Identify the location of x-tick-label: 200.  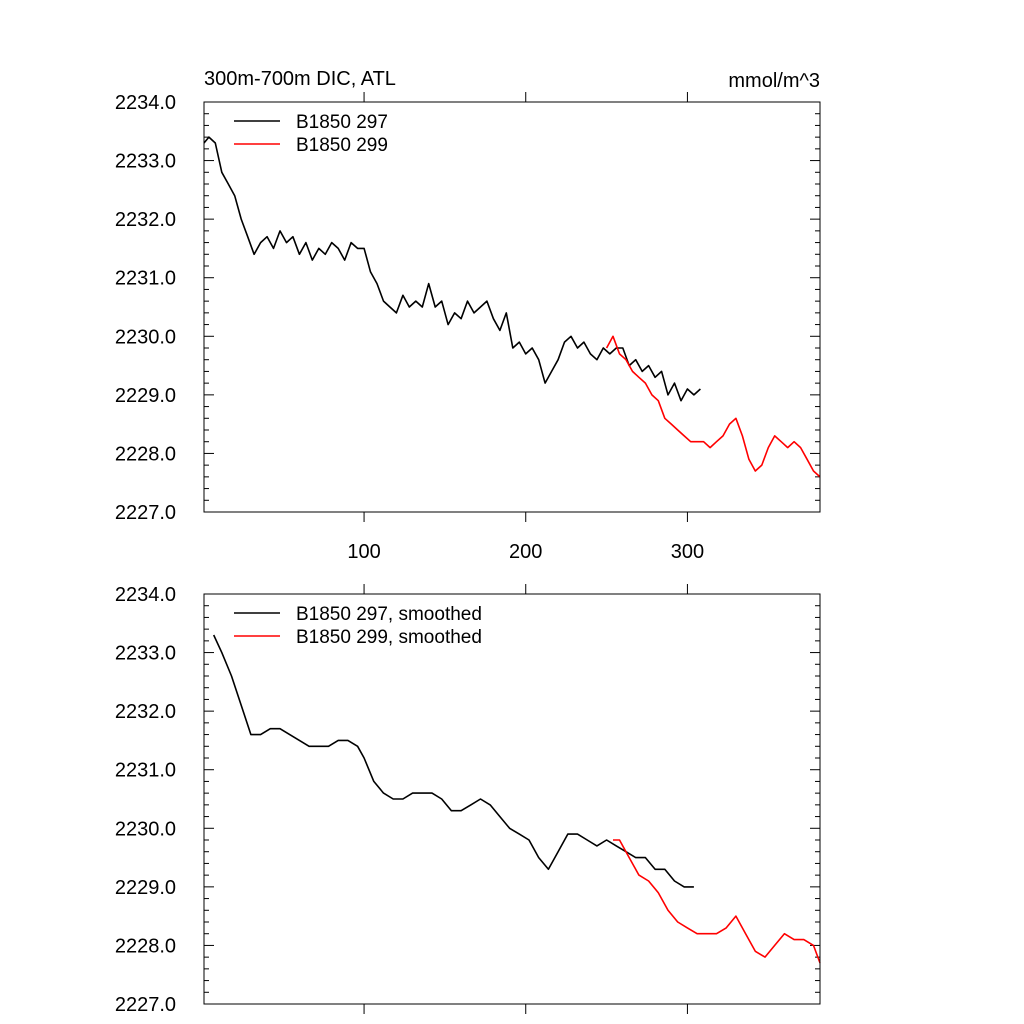
(525, 552).